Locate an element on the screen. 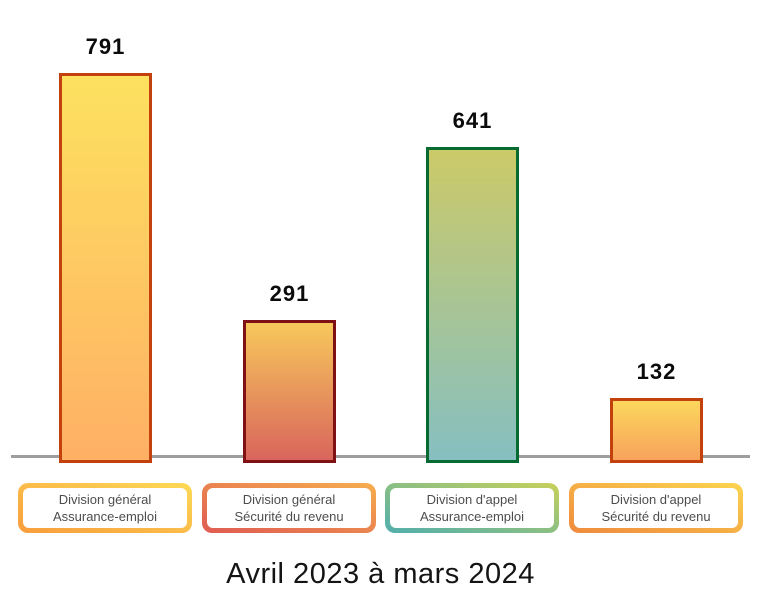 This screenshot has width=761, height=611. bar-group-division-appel-assurance-emploi: 641 is located at coordinates (472, 286).